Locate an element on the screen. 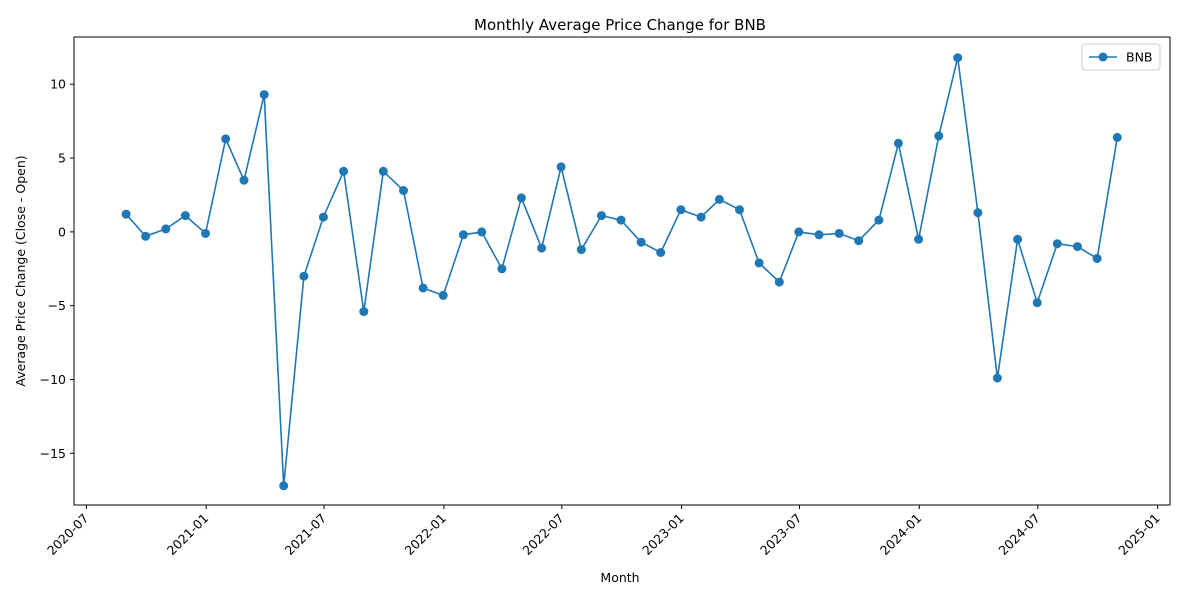 This screenshot has width=1200, height=600. y-tick-label: −5 is located at coordinates (57, 305).